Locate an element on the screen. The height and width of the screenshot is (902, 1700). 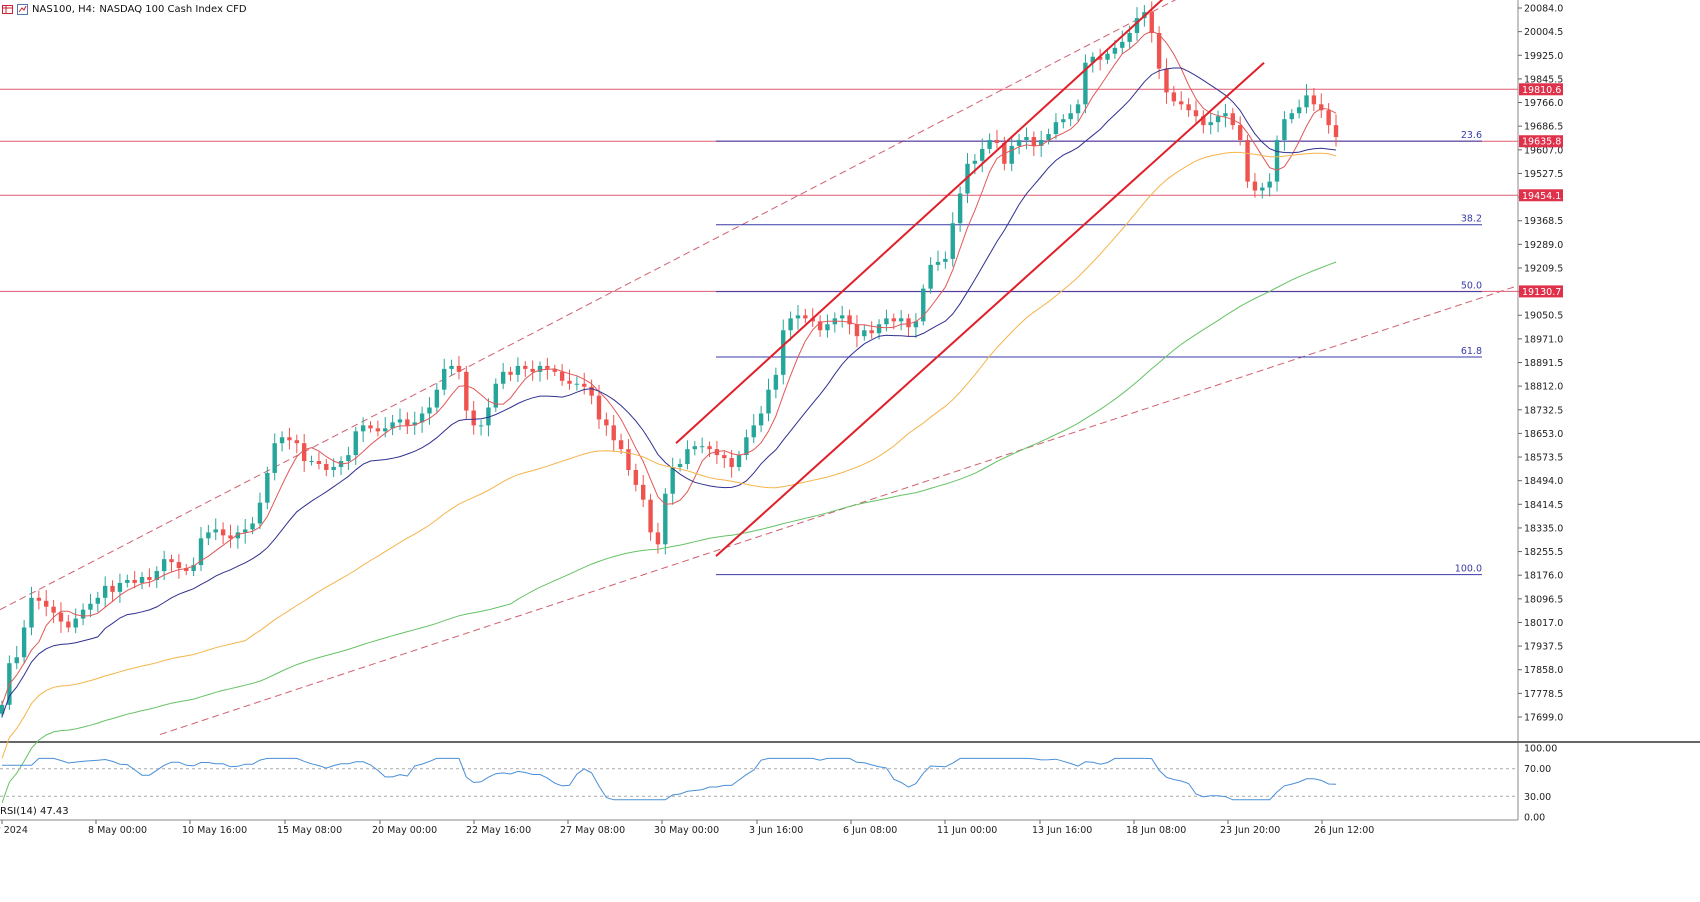
rsi-axis-label: 70.00 is located at coordinates (1537, 769).